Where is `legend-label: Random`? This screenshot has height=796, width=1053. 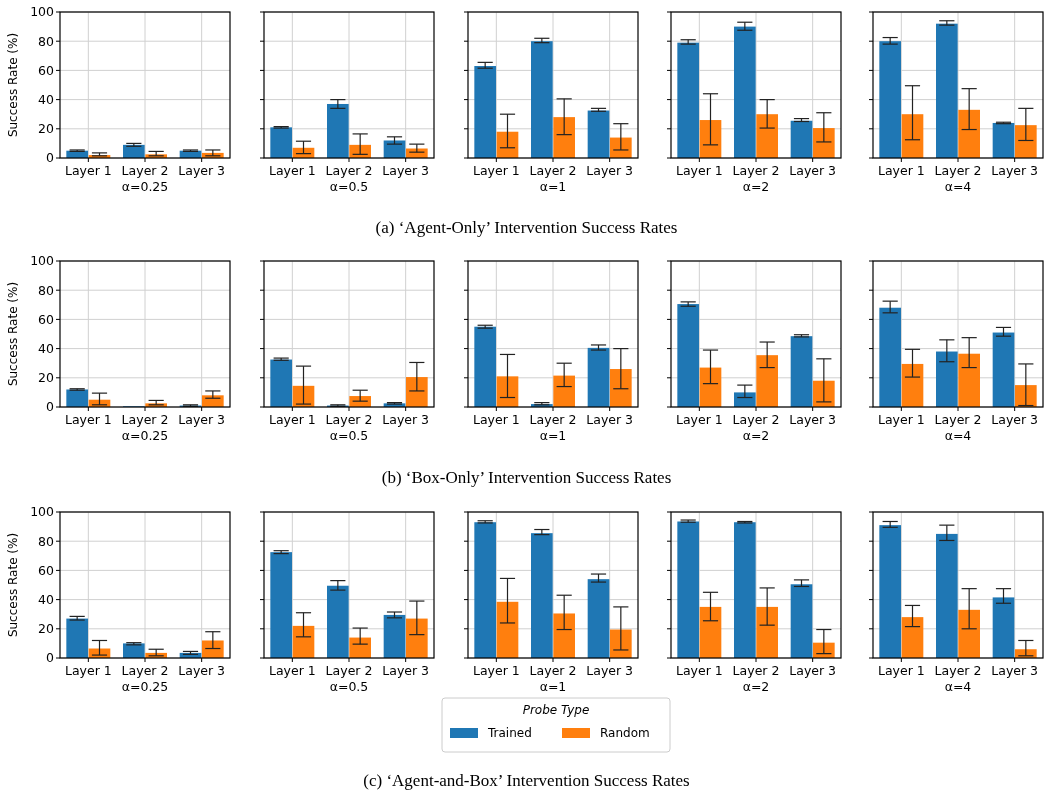 legend-label: Random is located at coordinates (625, 733).